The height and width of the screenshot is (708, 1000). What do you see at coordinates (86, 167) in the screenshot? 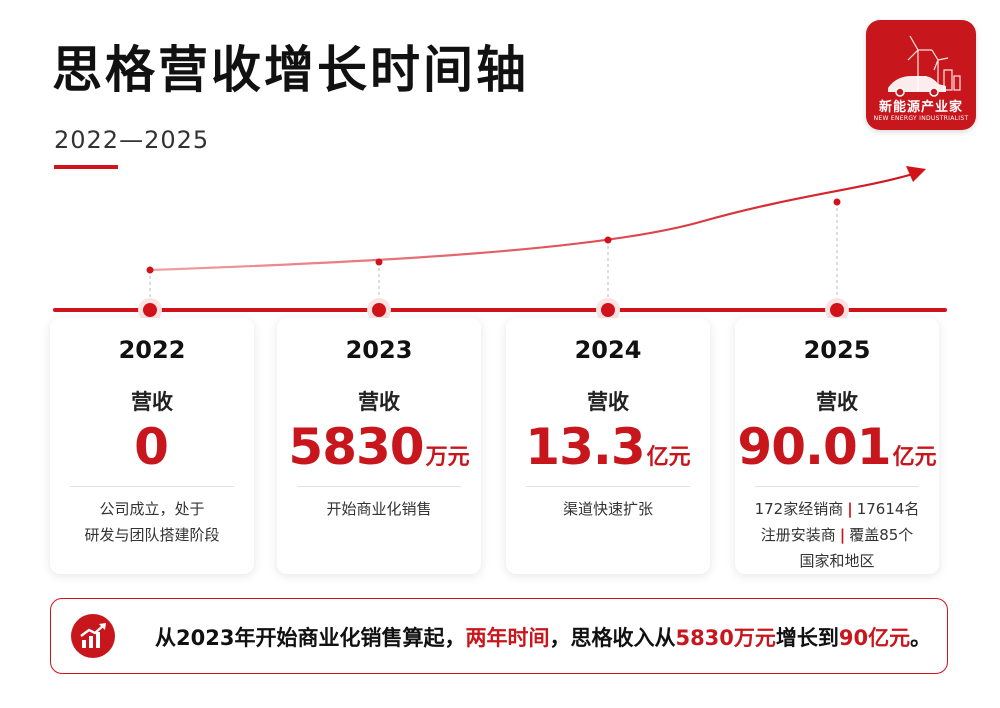
I see `subtitle-underline` at bounding box center [86, 167].